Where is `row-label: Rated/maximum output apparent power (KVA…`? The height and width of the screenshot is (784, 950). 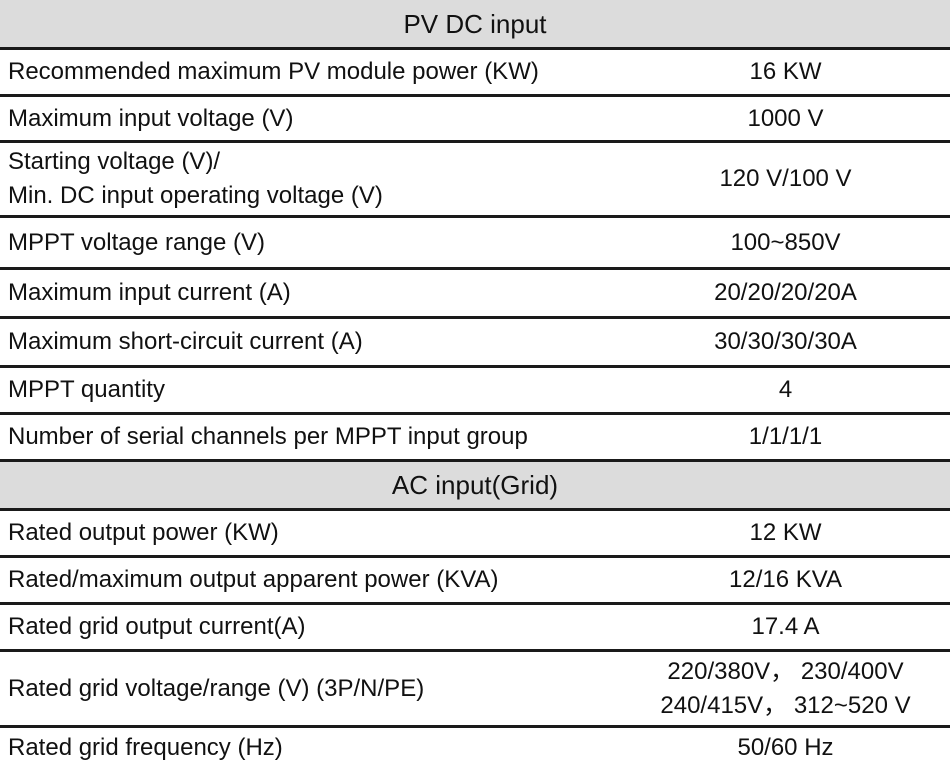 row-label: Rated/maximum output apparent power (KVA… is located at coordinates (310, 580).